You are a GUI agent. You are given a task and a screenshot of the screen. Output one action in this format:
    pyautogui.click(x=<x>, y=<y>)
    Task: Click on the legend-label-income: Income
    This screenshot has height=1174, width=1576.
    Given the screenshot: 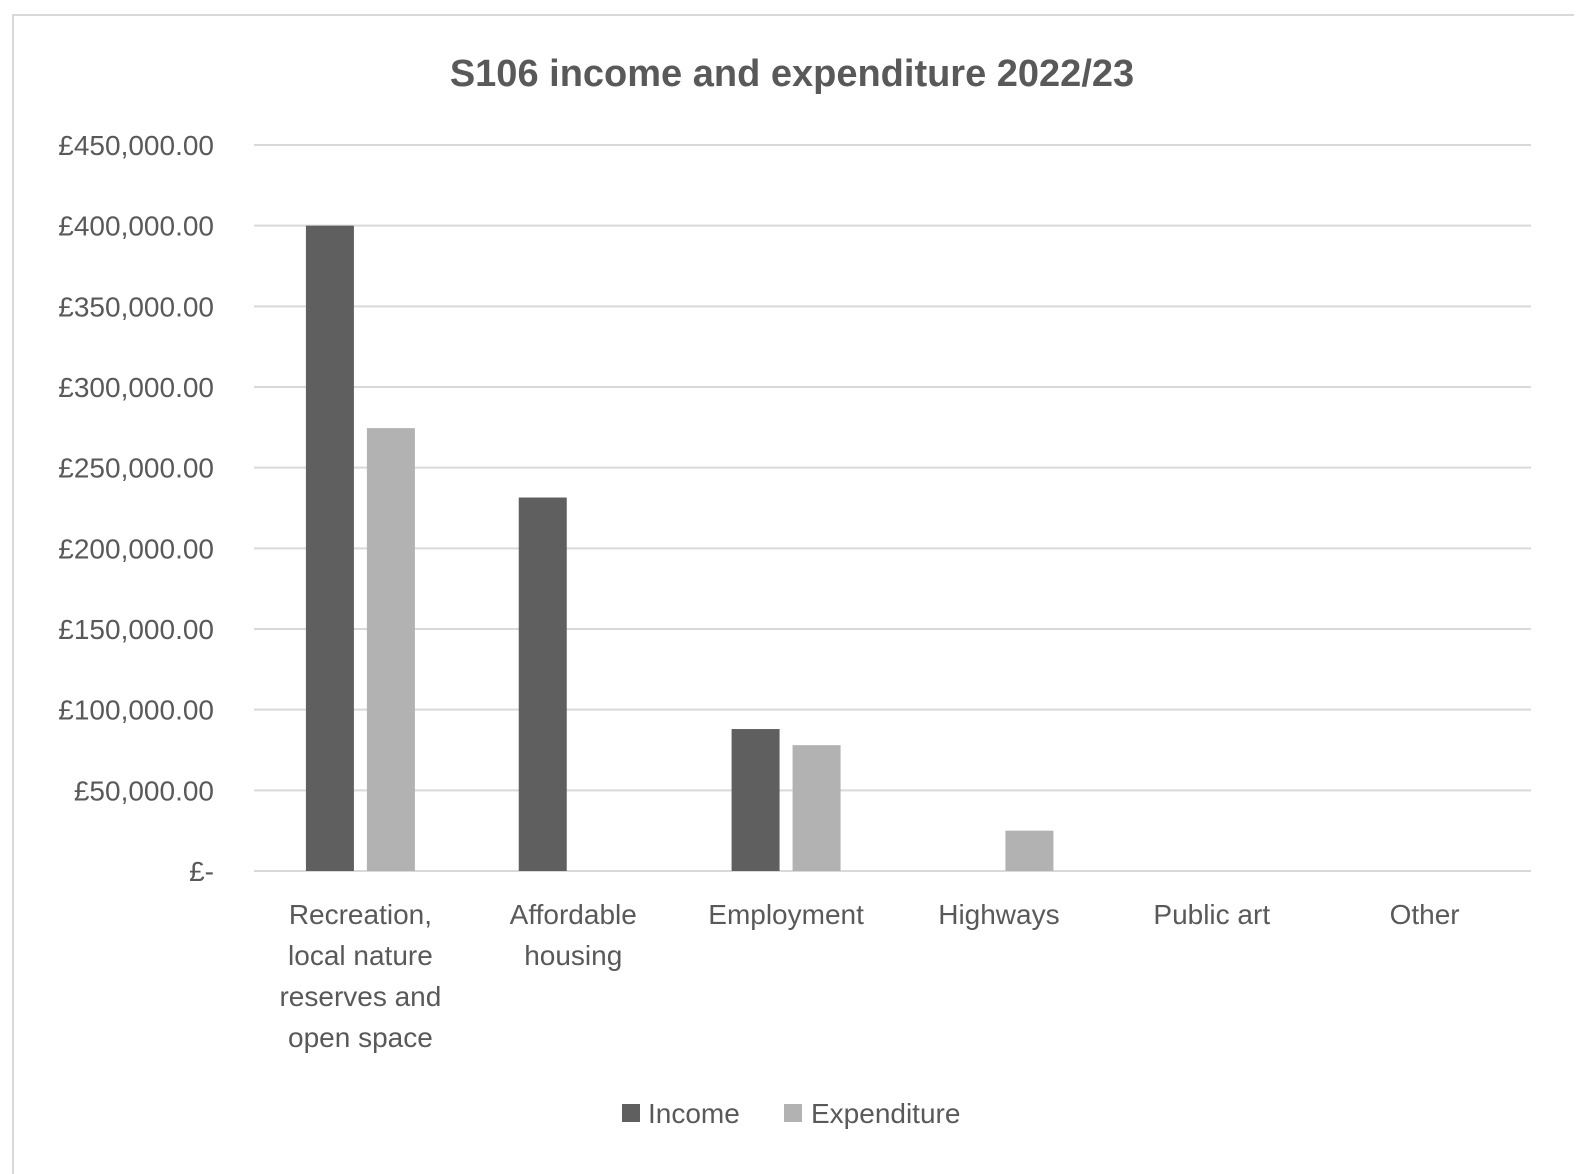 What is the action you would take?
    pyautogui.click(x=694, y=1113)
    